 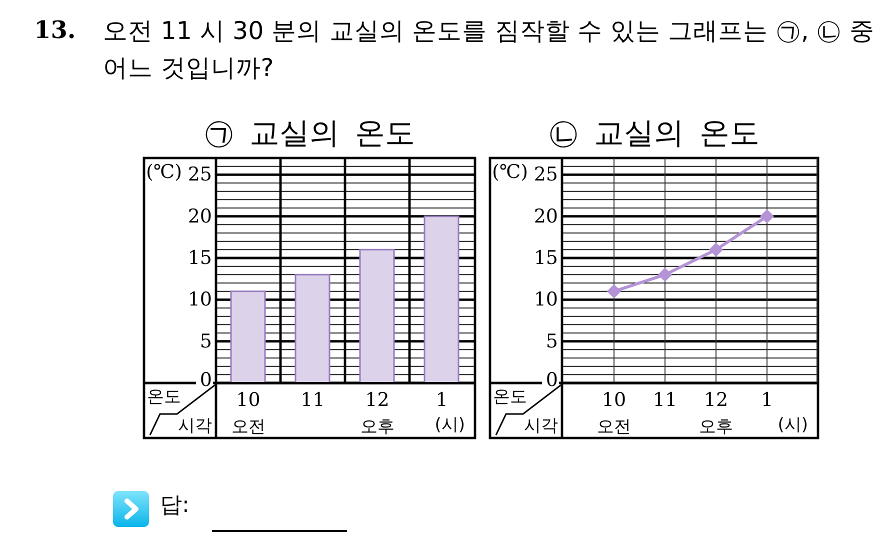 What do you see at coordinates (654, 134) in the screenshot?
I see `chart-title: ㉡ 교실의 온도` at bounding box center [654, 134].